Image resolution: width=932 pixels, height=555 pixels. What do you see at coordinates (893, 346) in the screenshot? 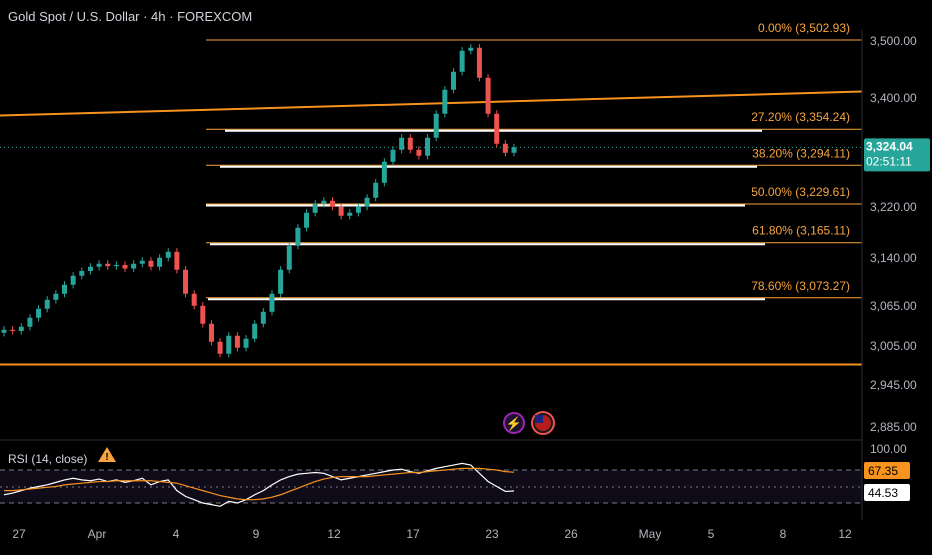
I see `y-tick-label: 3,005.00` at bounding box center [893, 346].